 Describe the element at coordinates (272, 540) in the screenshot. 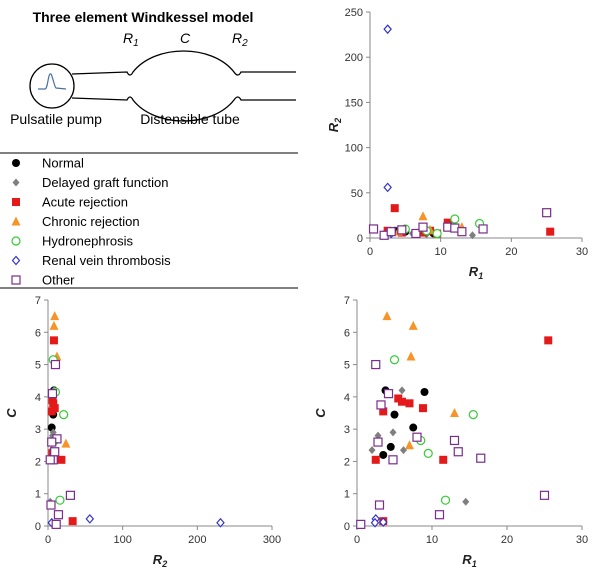

I see `x-tick-label: 300` at that location.